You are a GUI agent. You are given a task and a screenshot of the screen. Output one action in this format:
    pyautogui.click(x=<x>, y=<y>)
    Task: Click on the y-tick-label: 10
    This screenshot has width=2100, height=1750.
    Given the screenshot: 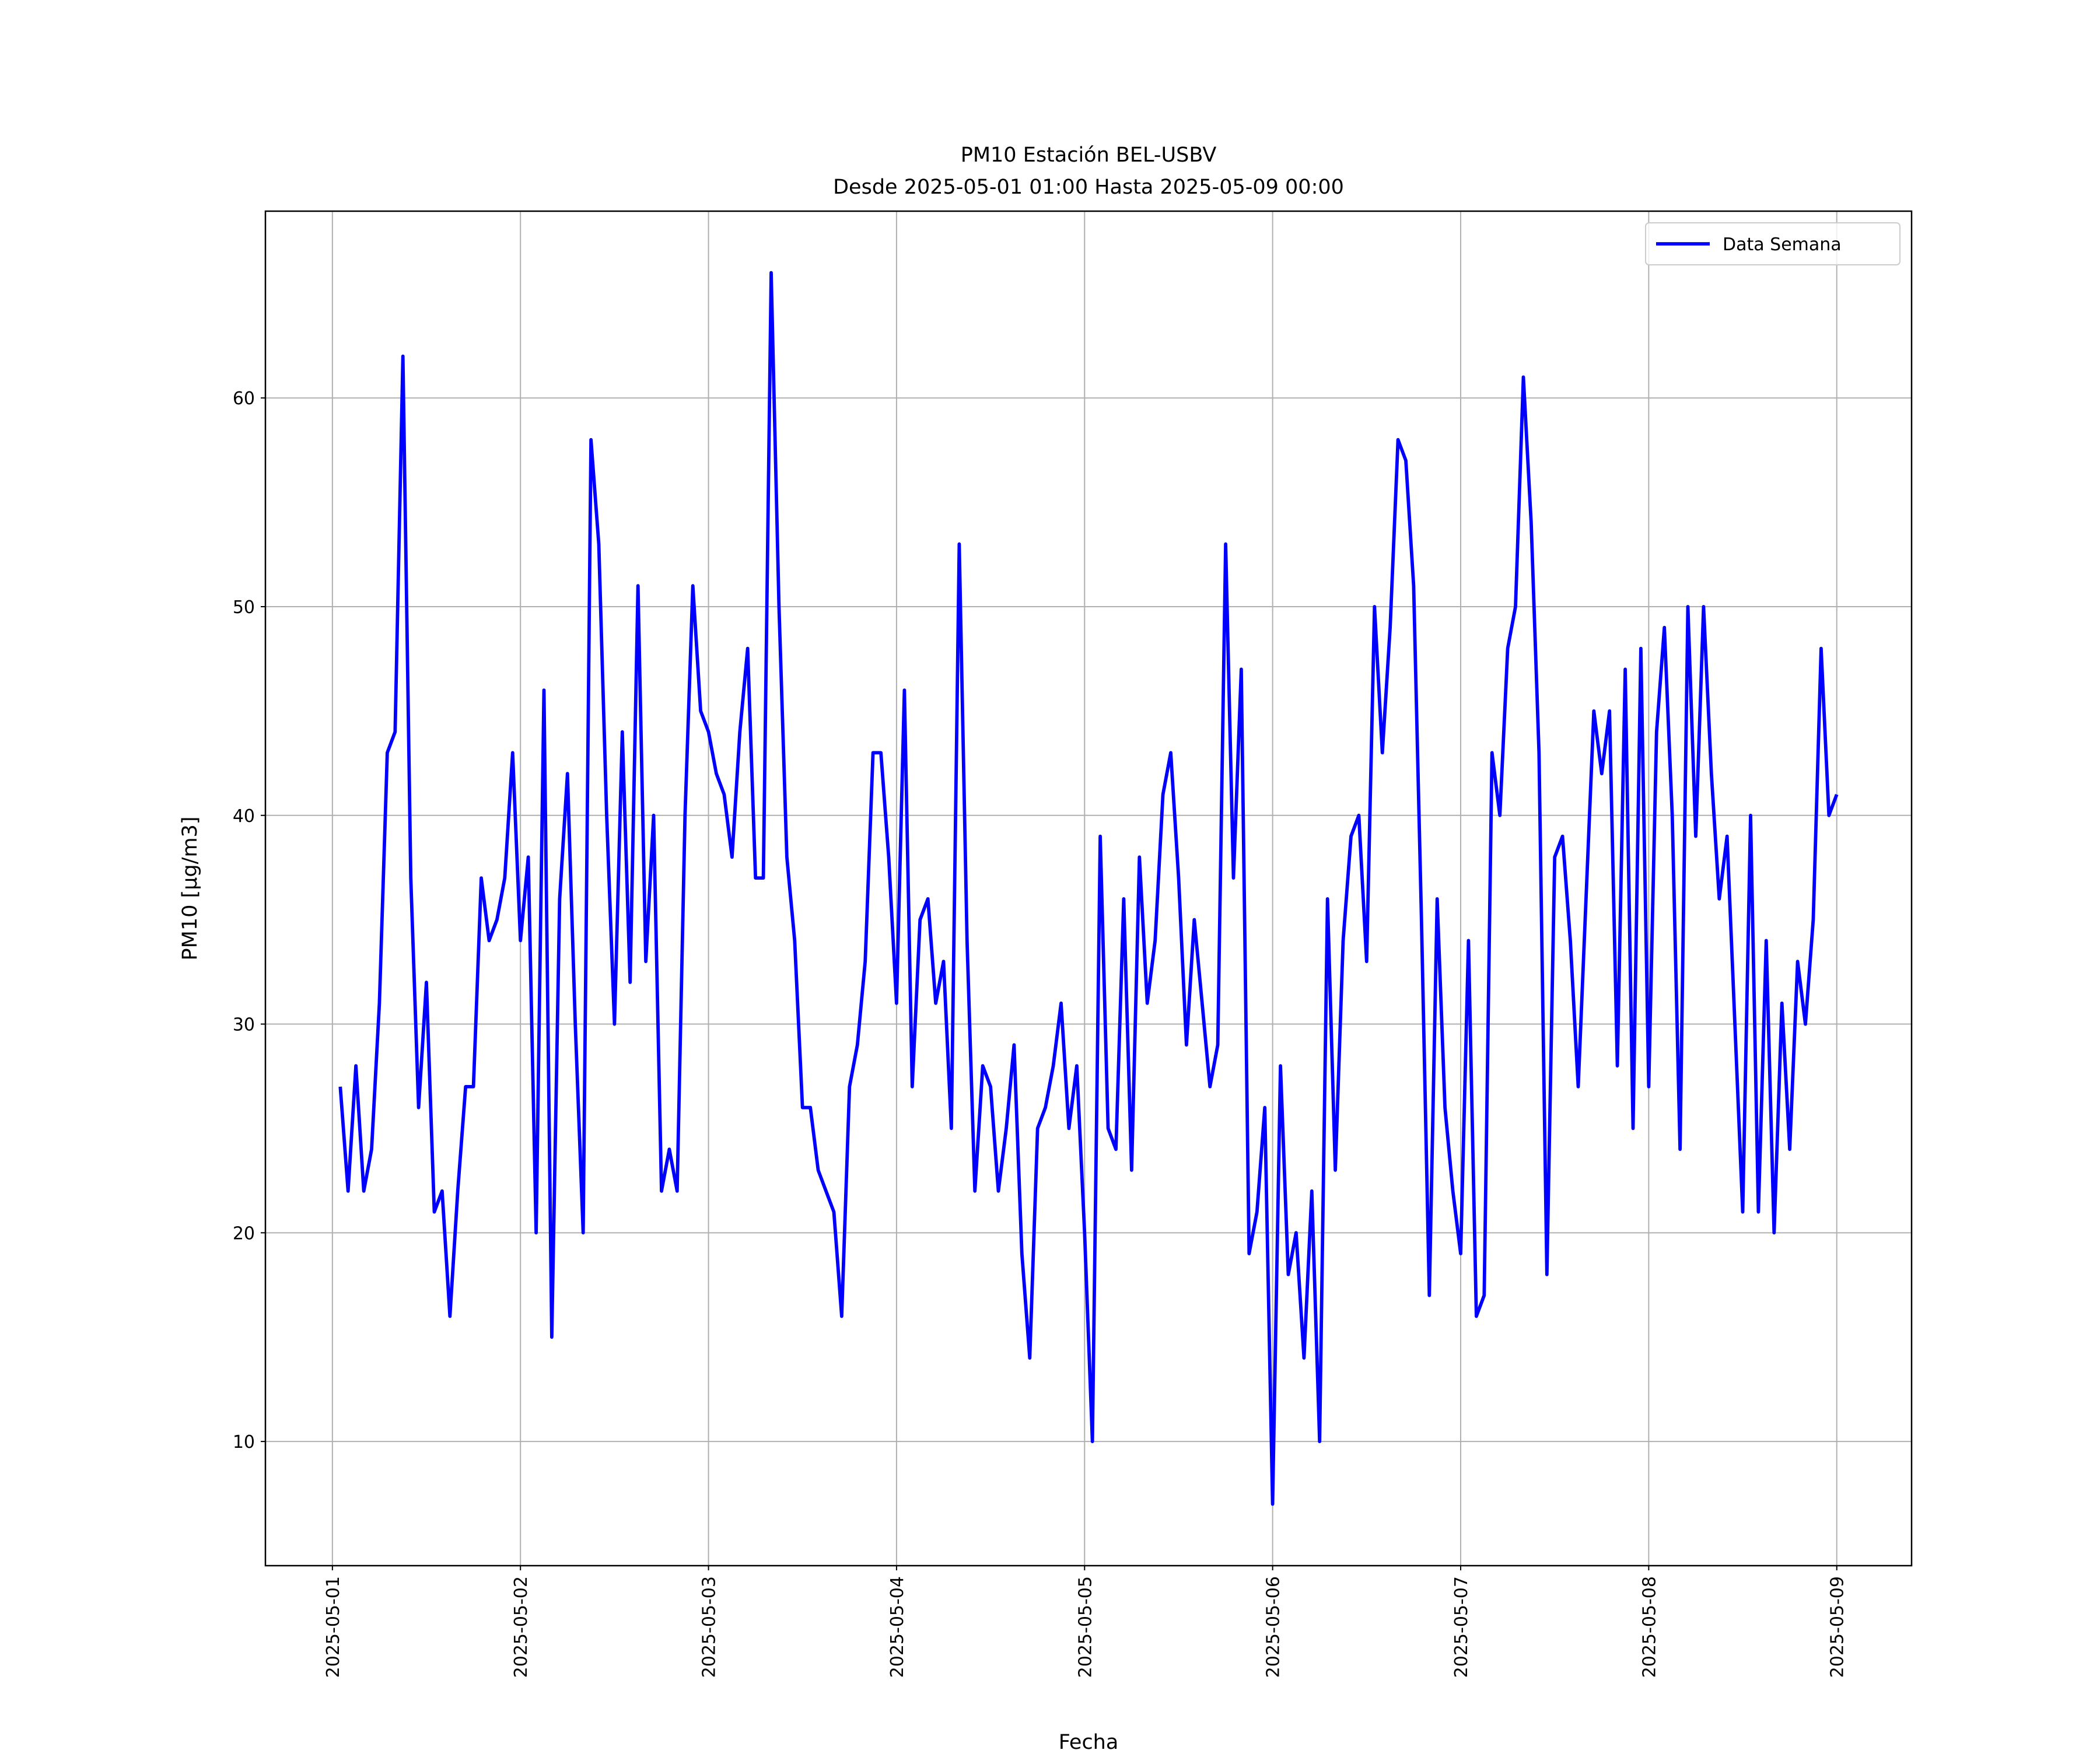 What is the action you would take?
    pyautogui.click(x=244, y=1442)
    